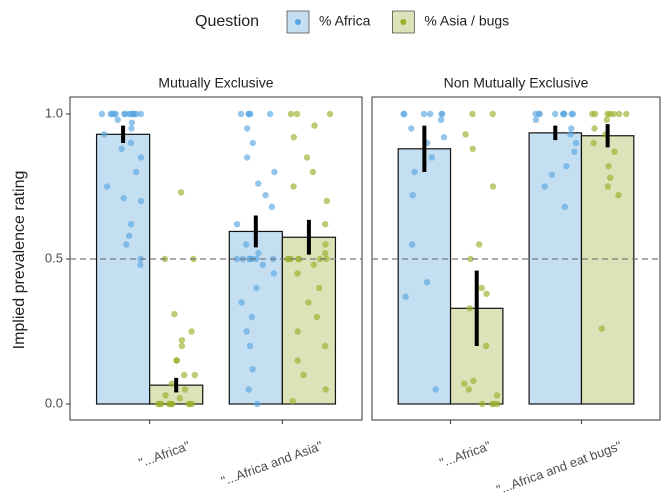 The height and width of the screenshot is (495, 661). What do you see at coordinates (345, 21) in the screenshot?
I see `legend-label: % Africa` at bounding box center [345, 21].